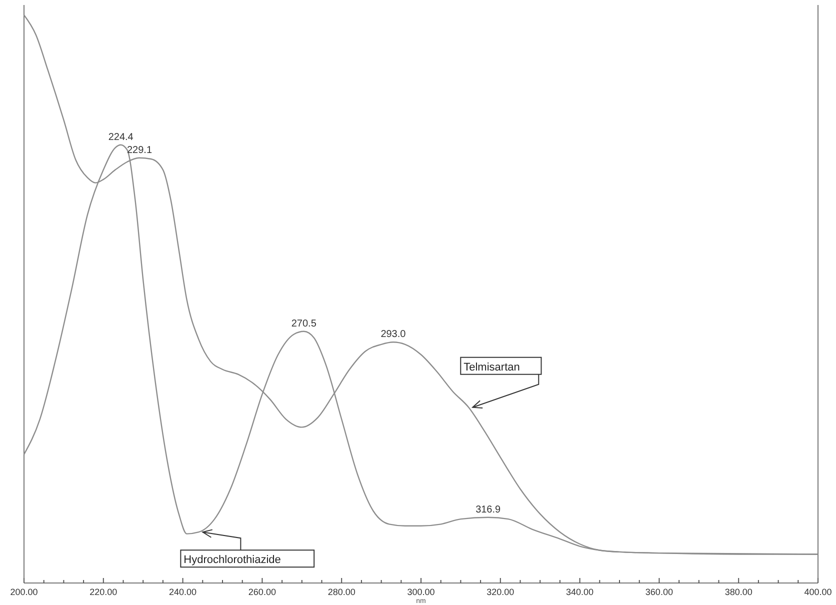 The image size is (836, 605). I want to click on annotation: 293.0, so click(393, 334).